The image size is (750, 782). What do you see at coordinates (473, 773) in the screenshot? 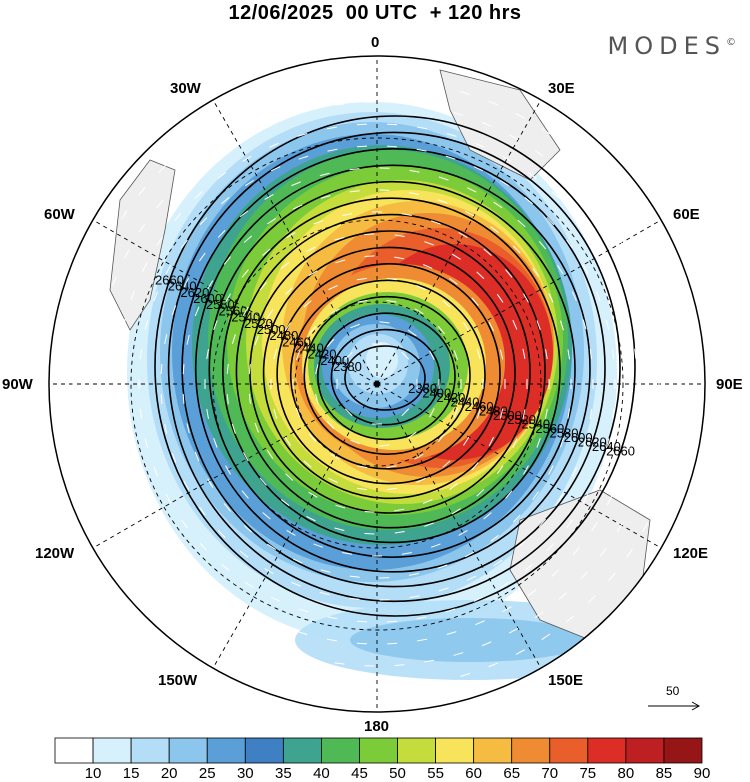
I see `colorbar-label: 60` at bounding box center [473, 773].